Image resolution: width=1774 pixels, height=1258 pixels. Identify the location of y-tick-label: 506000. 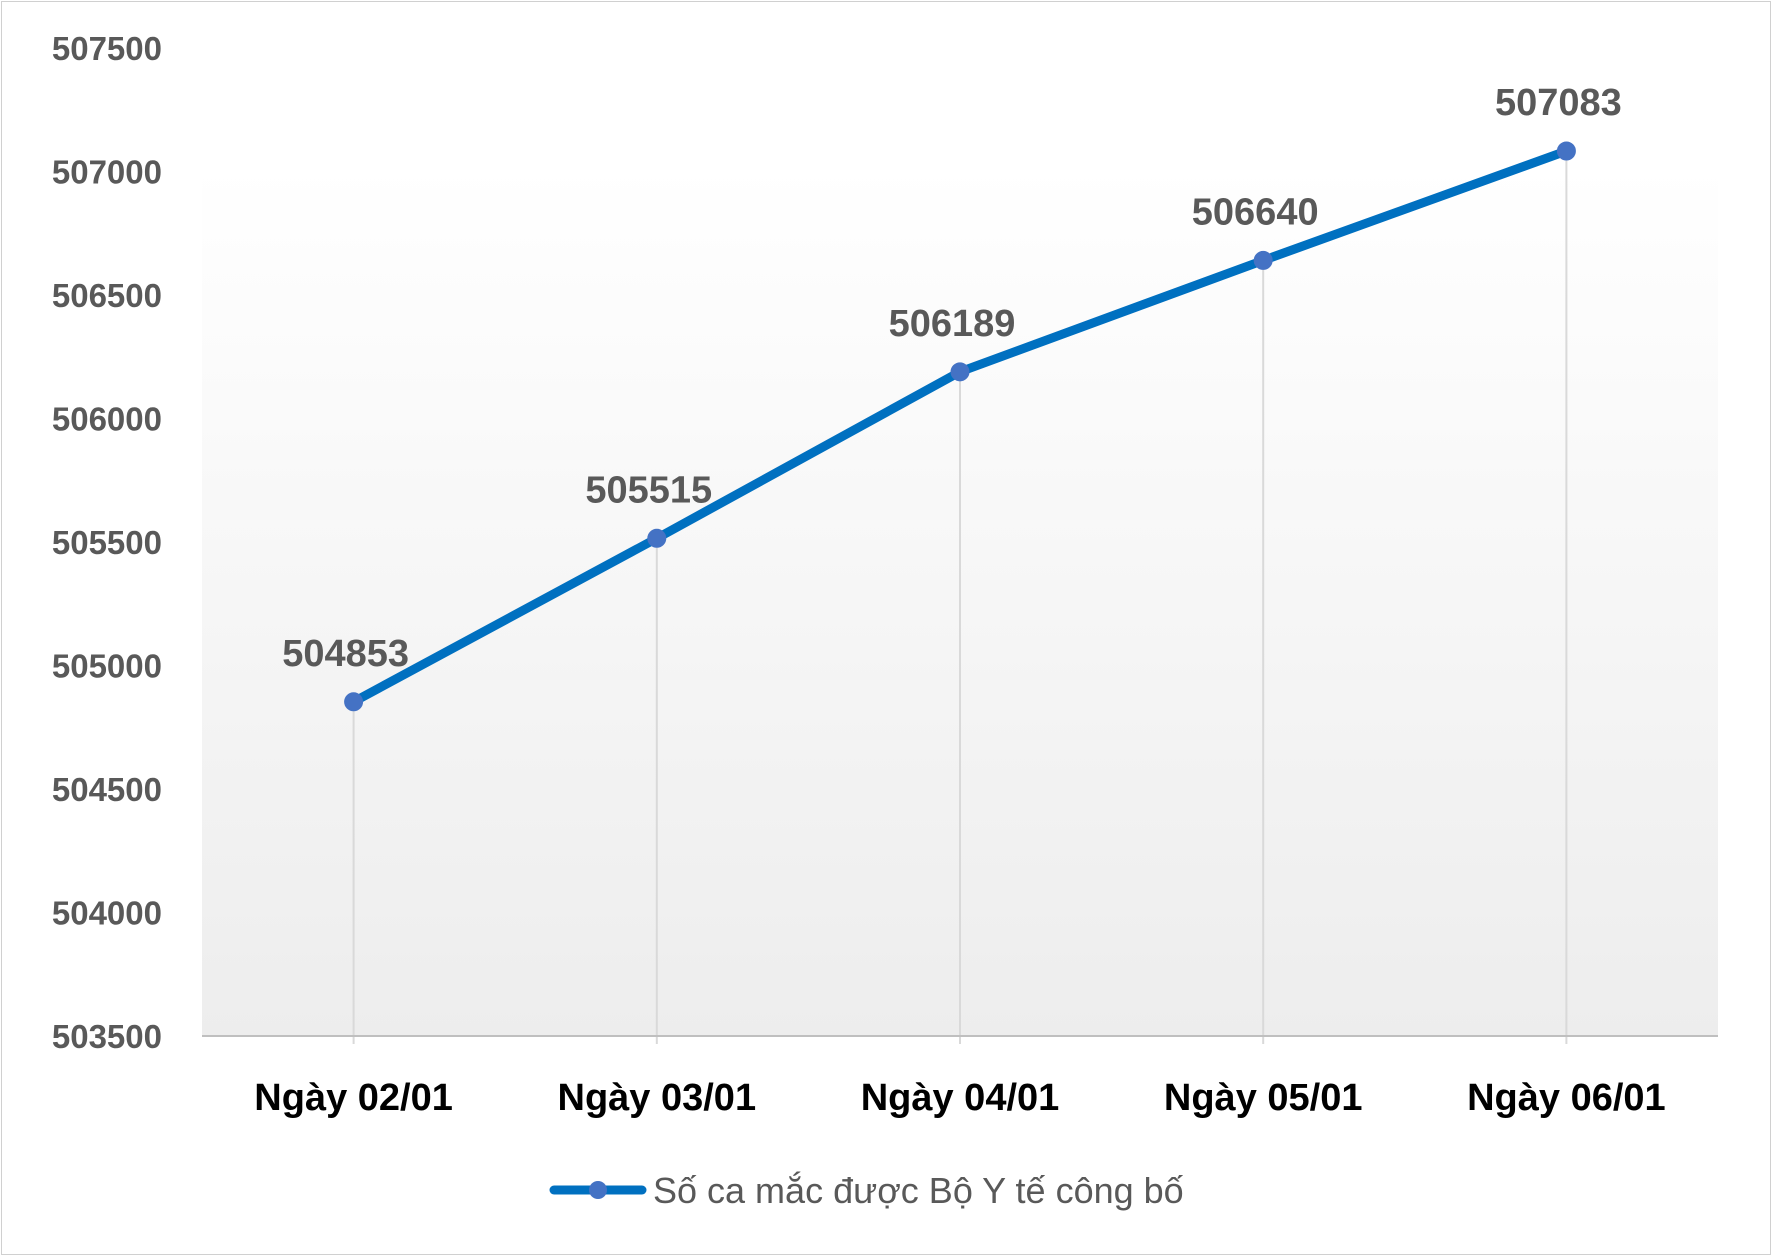
(107, 419).